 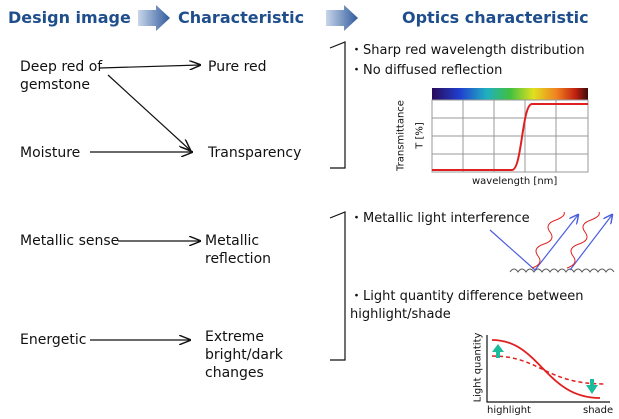 What do you see at coordinates (598, 410) in the screenshot?
I see `axis-label: shade` at bounding box center [598, 410].